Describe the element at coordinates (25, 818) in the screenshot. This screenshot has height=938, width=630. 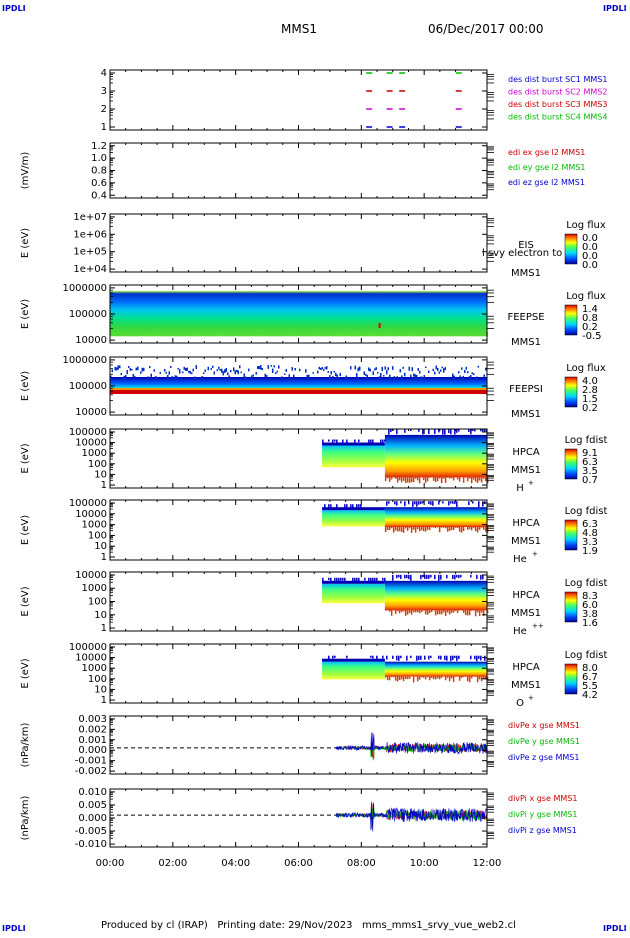
I see `y-axis-label: (nPa/km)` at that location.